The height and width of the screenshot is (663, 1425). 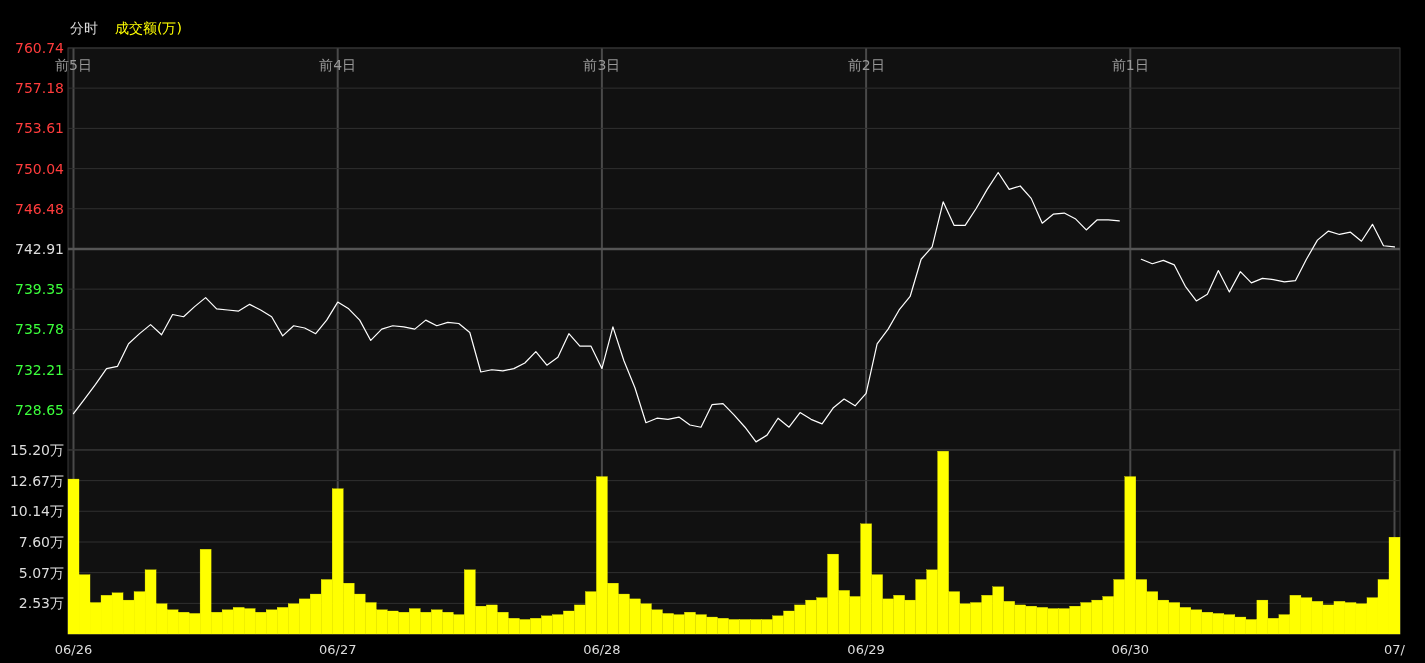 What do you see at coordinates (36, 480) in the screenshot?
I see `y-tick-label: 12.67万` at bounding box center [36, 480].